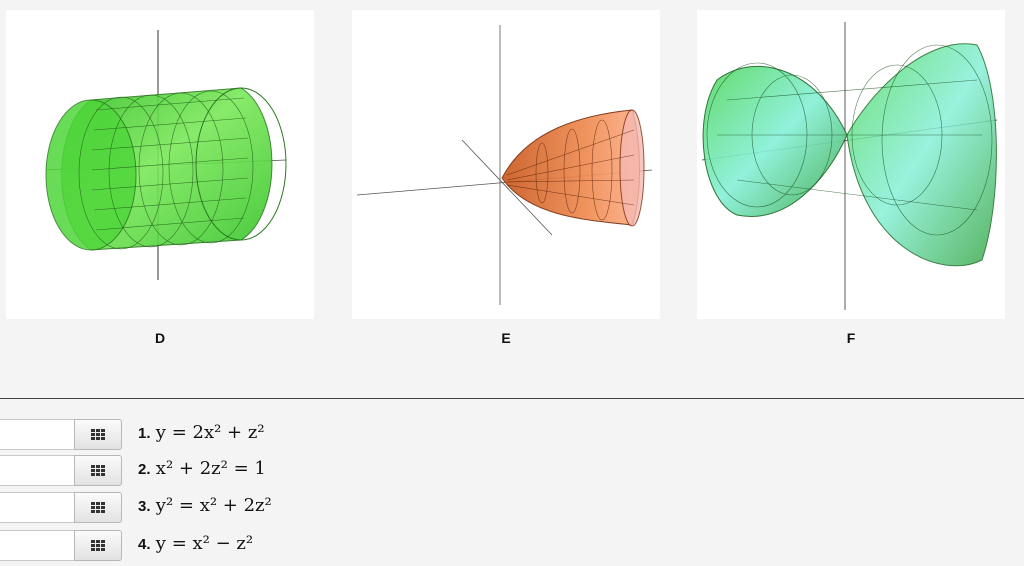 This screenshot has width=1024, height=566. I want to click on section-divider, so click(512, 398).